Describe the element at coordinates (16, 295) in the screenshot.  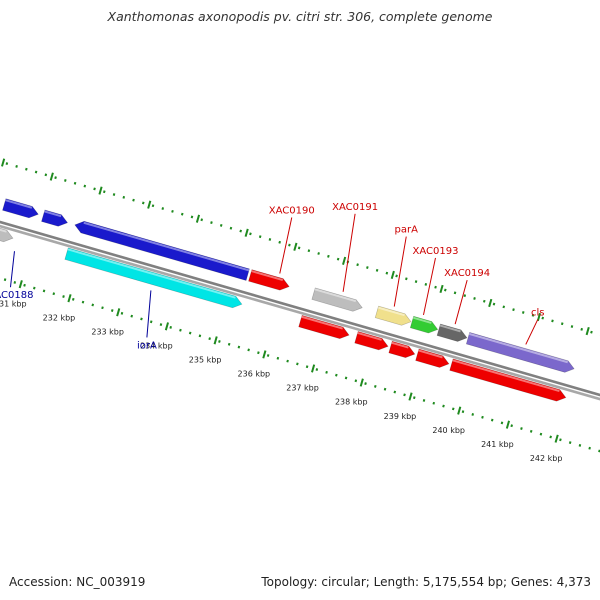
I see `gene-label: XAC0188` at that location.